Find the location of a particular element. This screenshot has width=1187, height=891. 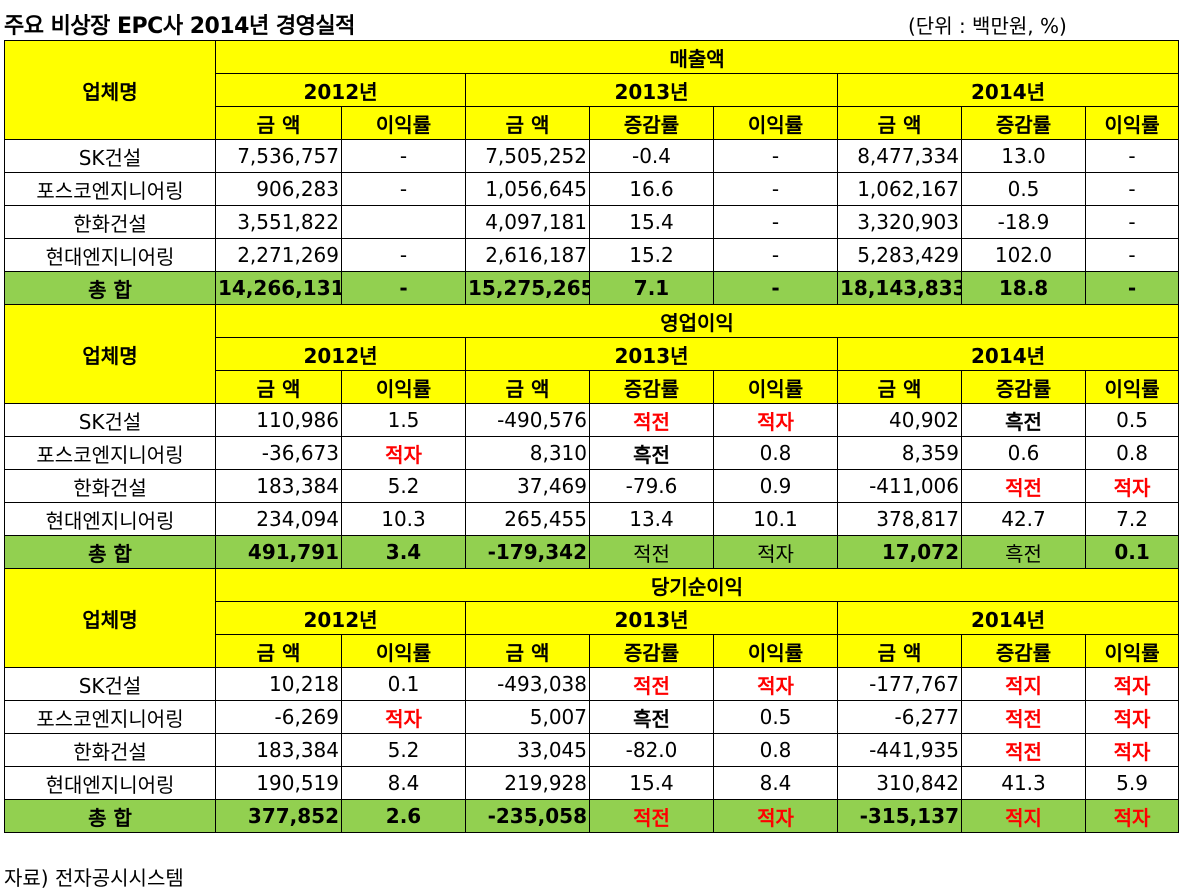

change-cell: 42.7 is located at coordinates (1023, 519).